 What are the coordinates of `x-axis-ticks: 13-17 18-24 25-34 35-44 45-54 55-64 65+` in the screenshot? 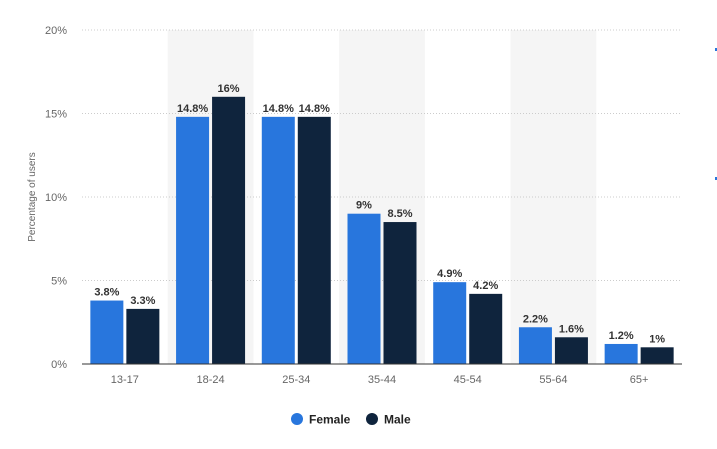 It's located at (380, 380).